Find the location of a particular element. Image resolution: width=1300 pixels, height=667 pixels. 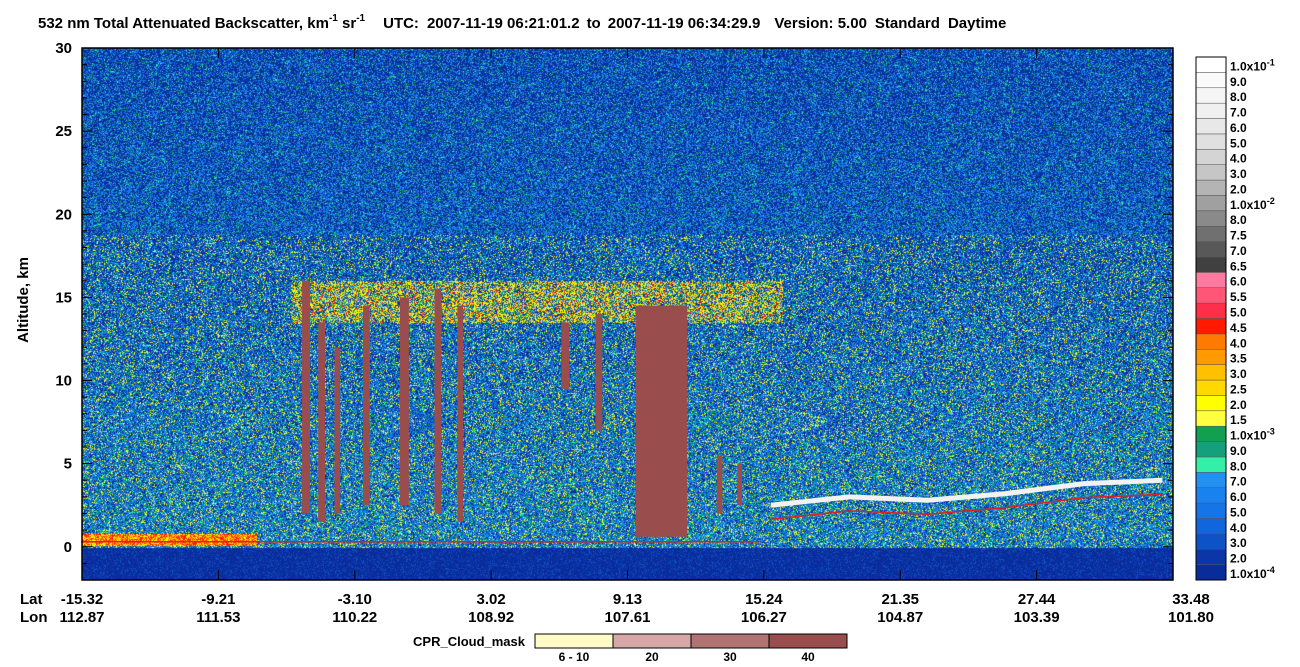

x-tick-lon: 103.39 is located at coordinates (1037, 617).